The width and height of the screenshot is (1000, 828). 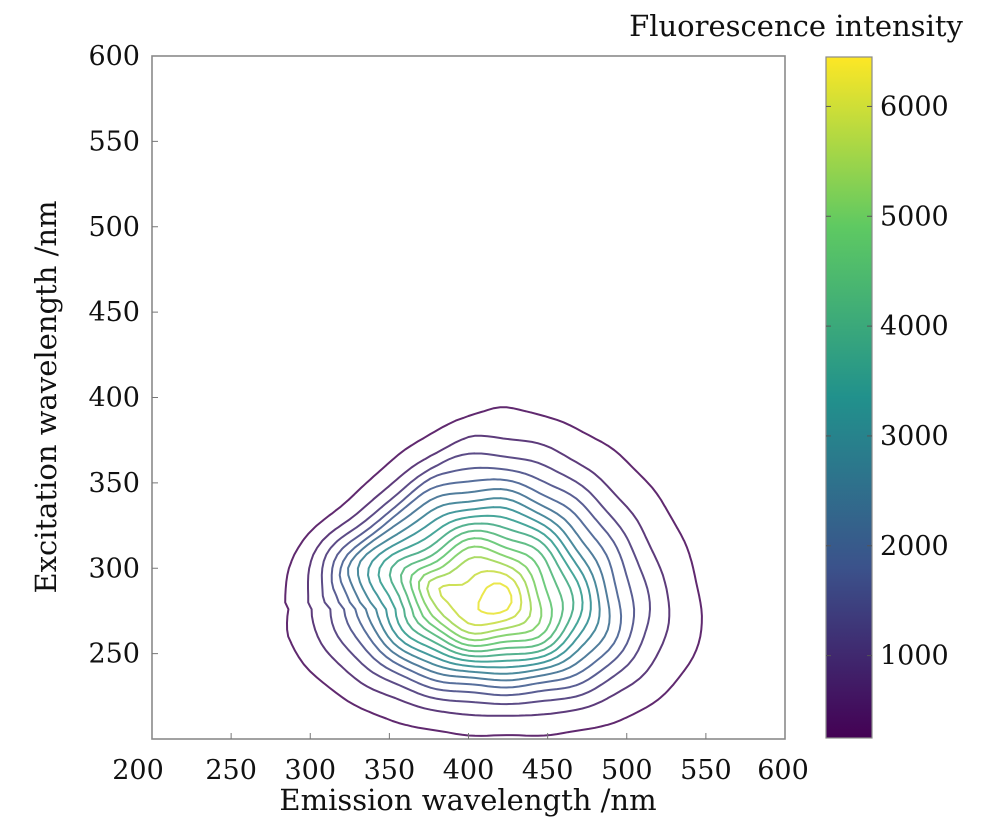 I want to click on x-axis-ticks: 200 250 300 350 400 450 500 550 600, so click(x=460, y=759).